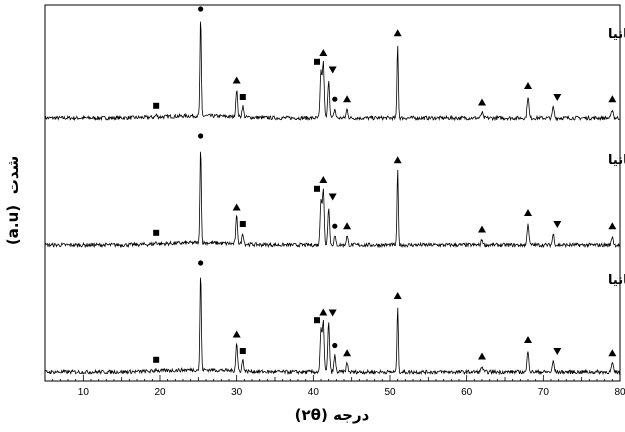 This screenshot has height=432, width=625. I want to click on x-tick-label: 50, so click(390, 392).